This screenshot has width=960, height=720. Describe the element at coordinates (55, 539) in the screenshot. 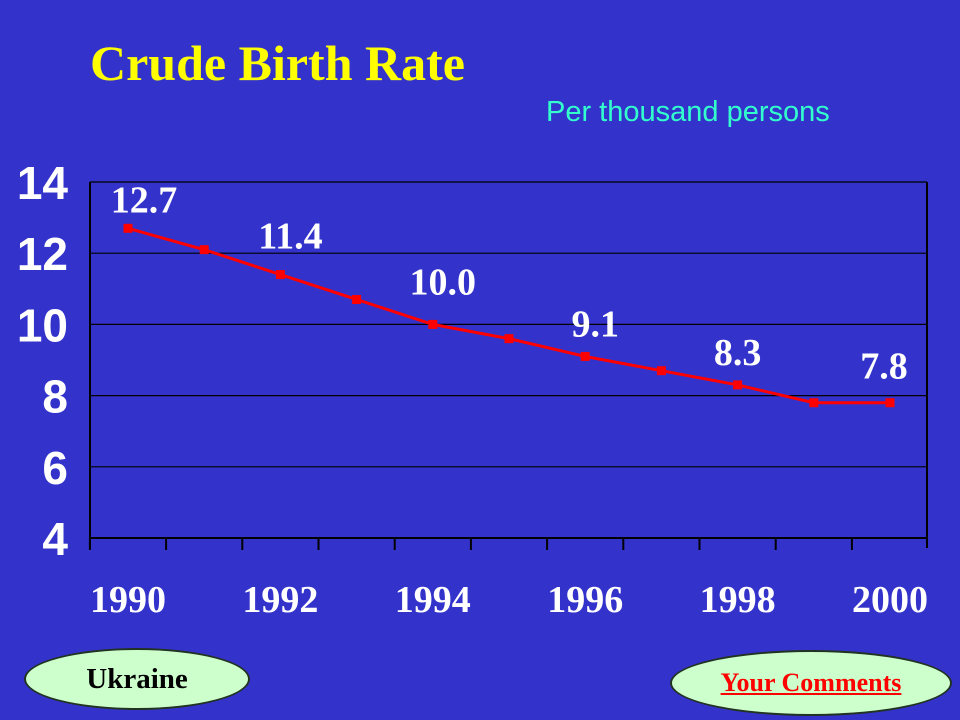

I see `y-tick-label: 4` at that location.